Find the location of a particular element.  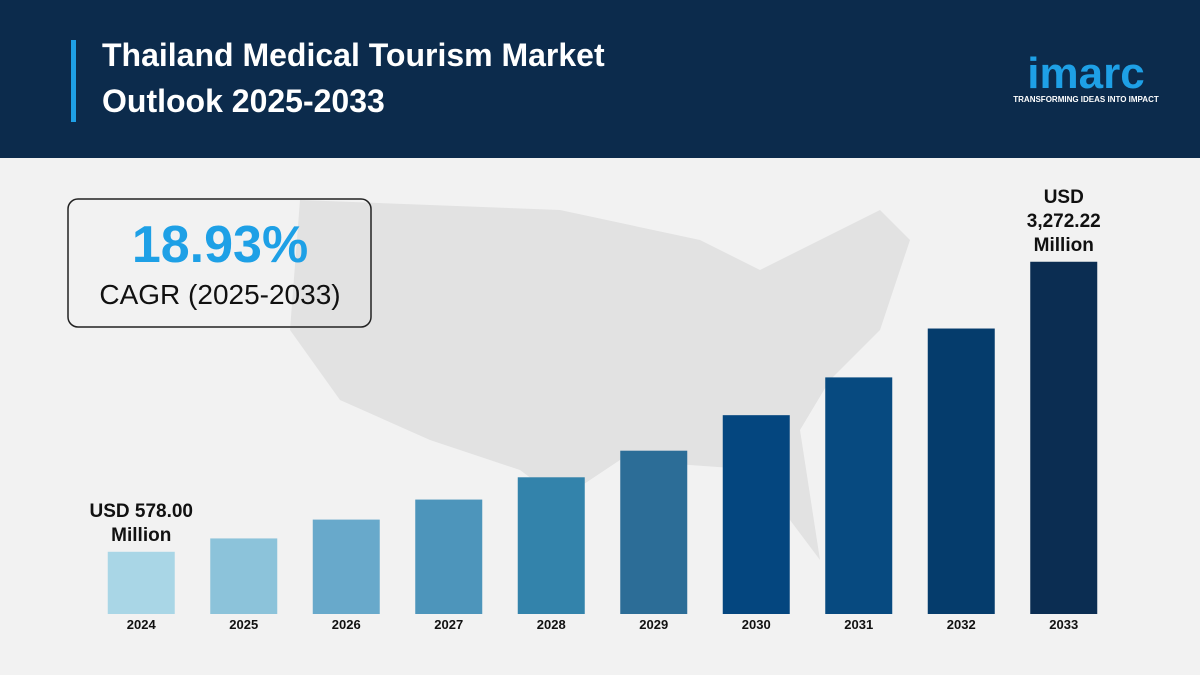

x-tick-label: 2030 is located at coordinates (756, 624).